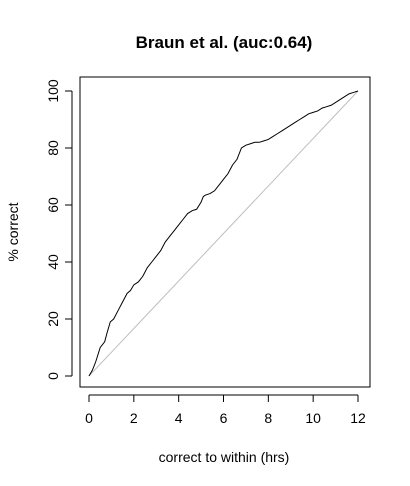  What do you see at coordinates (89, 418) in the screenshot?
I see `x-tick-label: 0` at bounding box center [89, 418].